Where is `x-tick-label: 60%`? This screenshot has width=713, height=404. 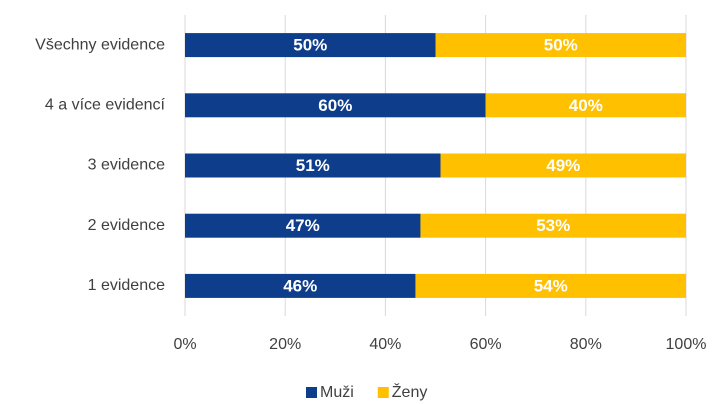
x-tick-label: 60% is located at coordinates (486, 344).